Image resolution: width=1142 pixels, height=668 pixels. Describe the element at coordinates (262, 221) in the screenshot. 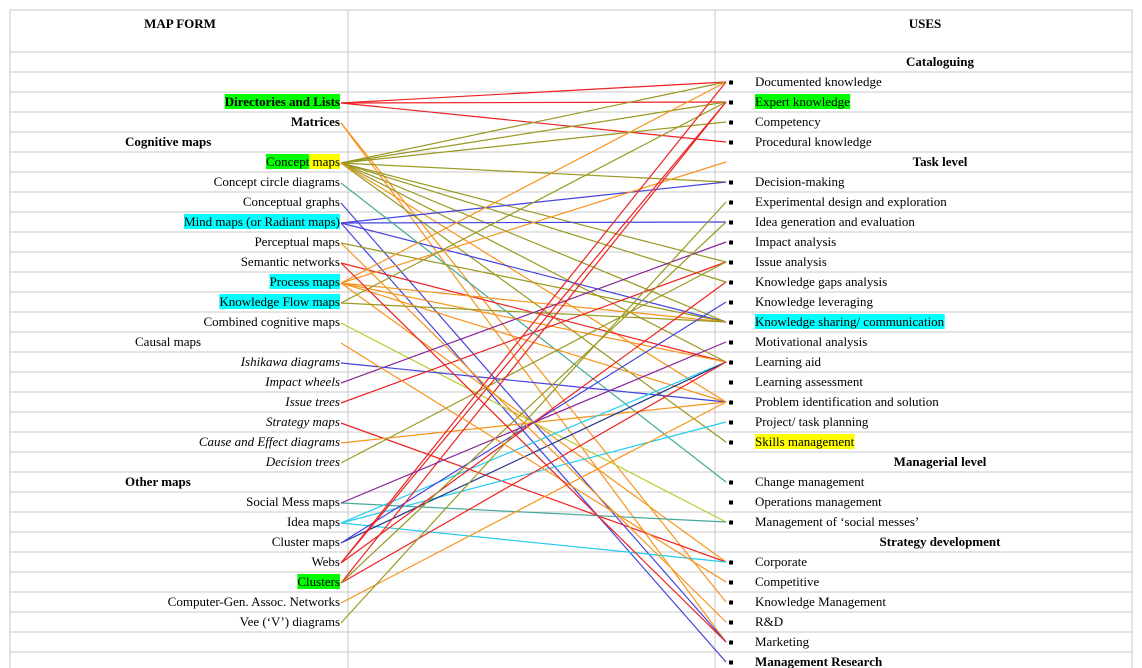

I see `map-form-label: Mind maps (or Radiant maps)` at that location.